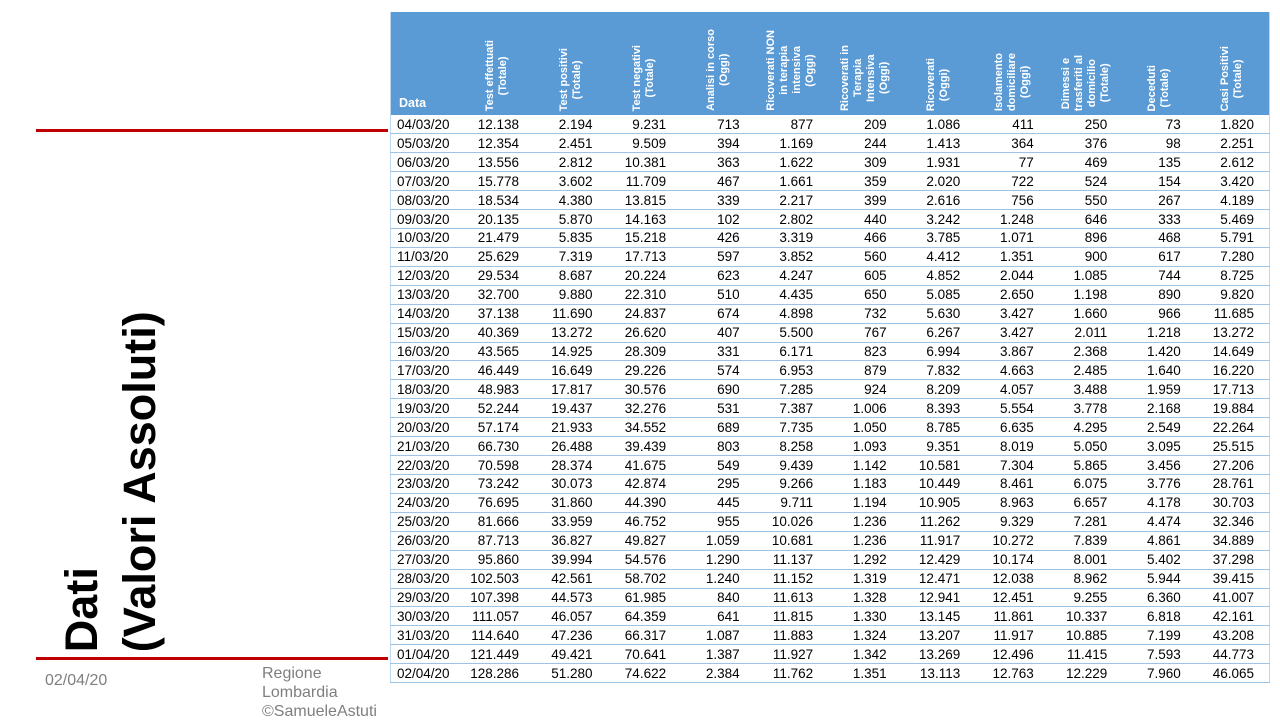  I want to click on value-cell-isolamento-domiciliare: 364, so click(1012, 143).